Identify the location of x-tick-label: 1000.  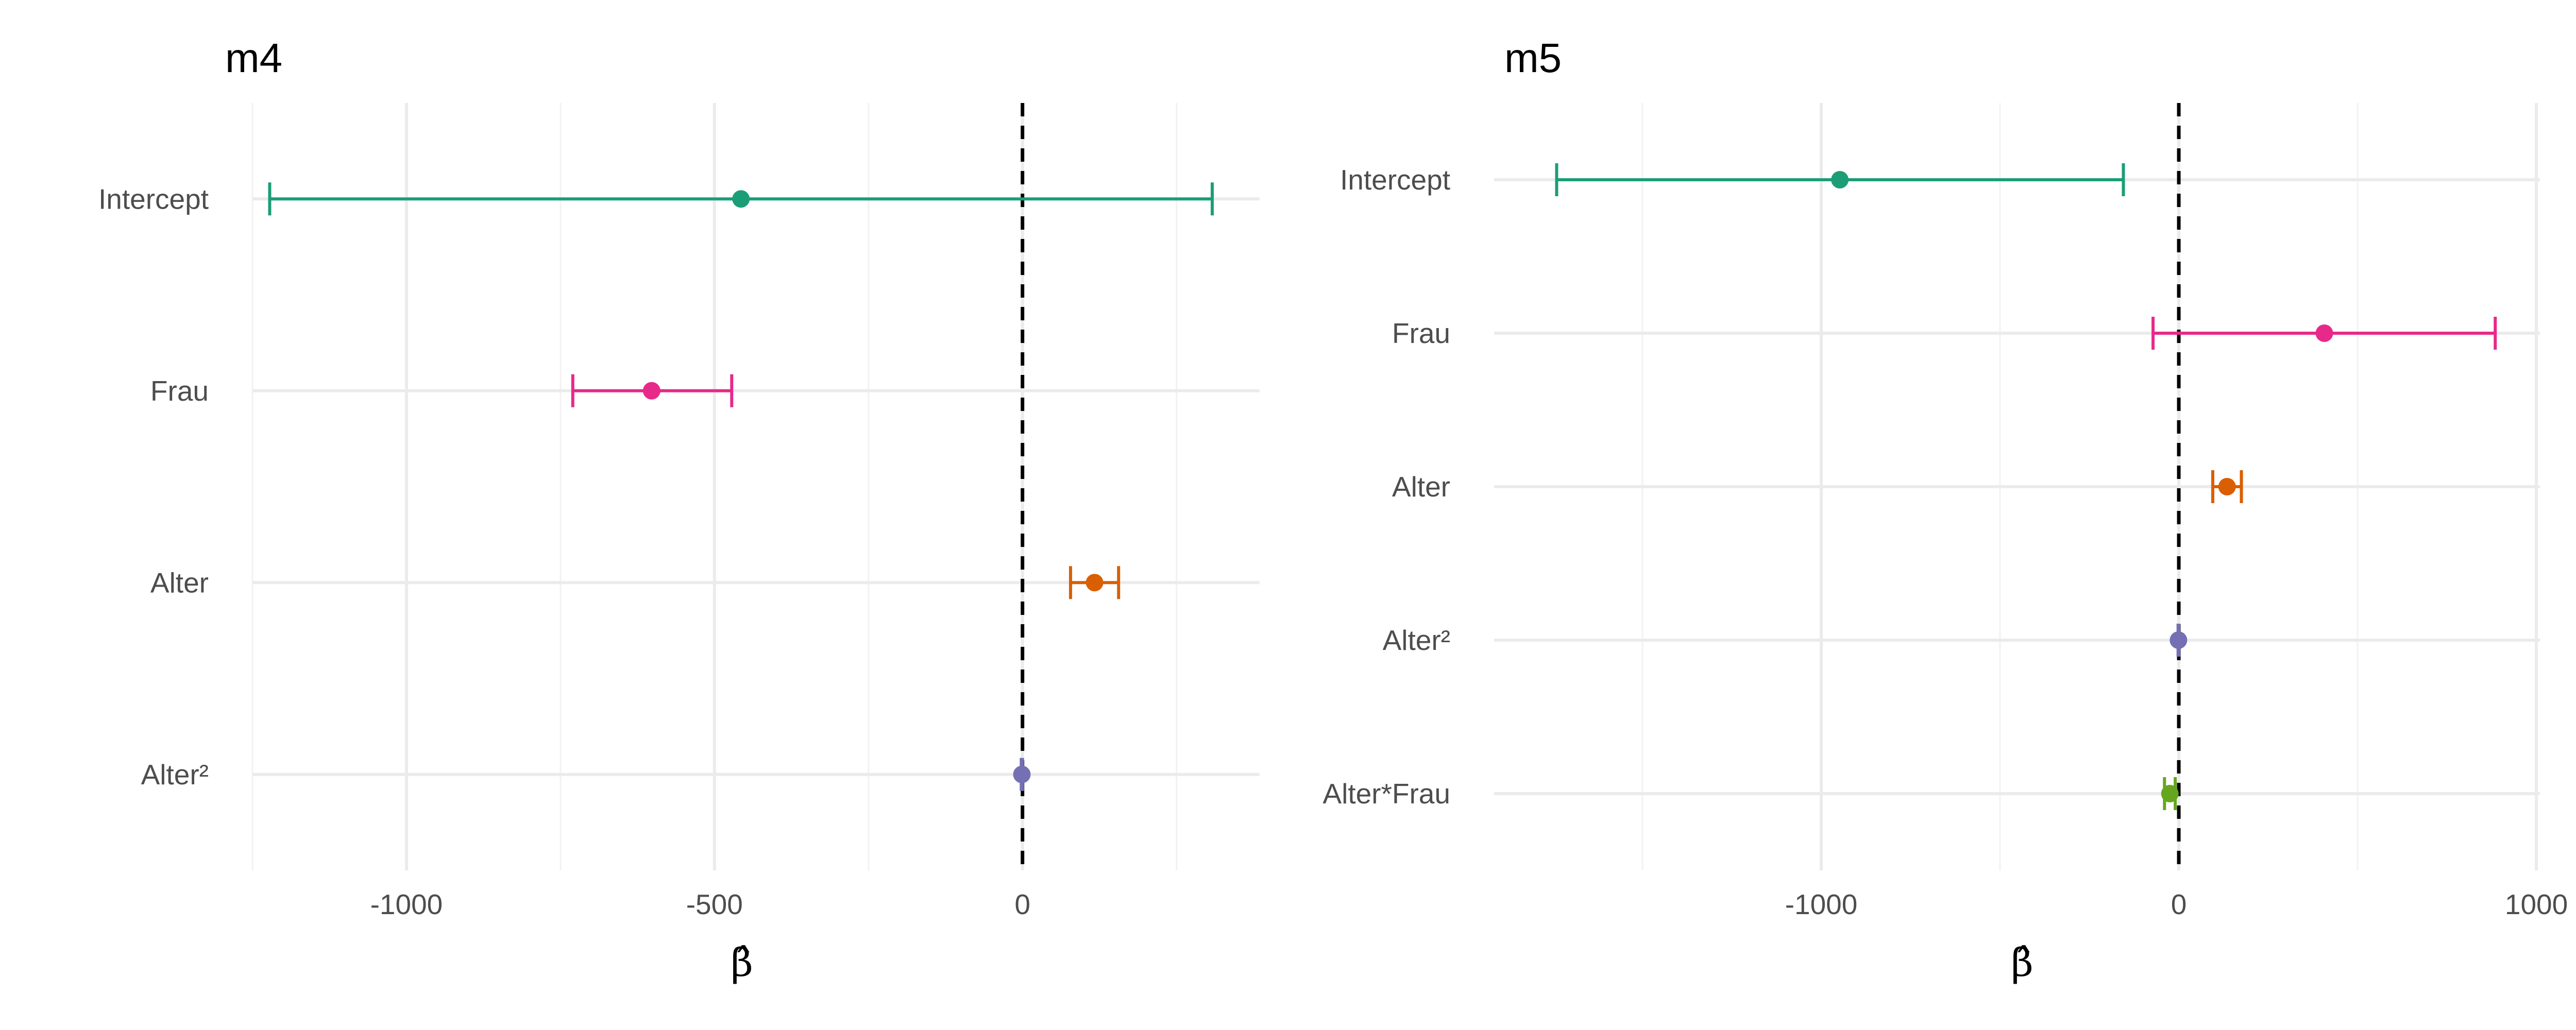
(2536, 904).